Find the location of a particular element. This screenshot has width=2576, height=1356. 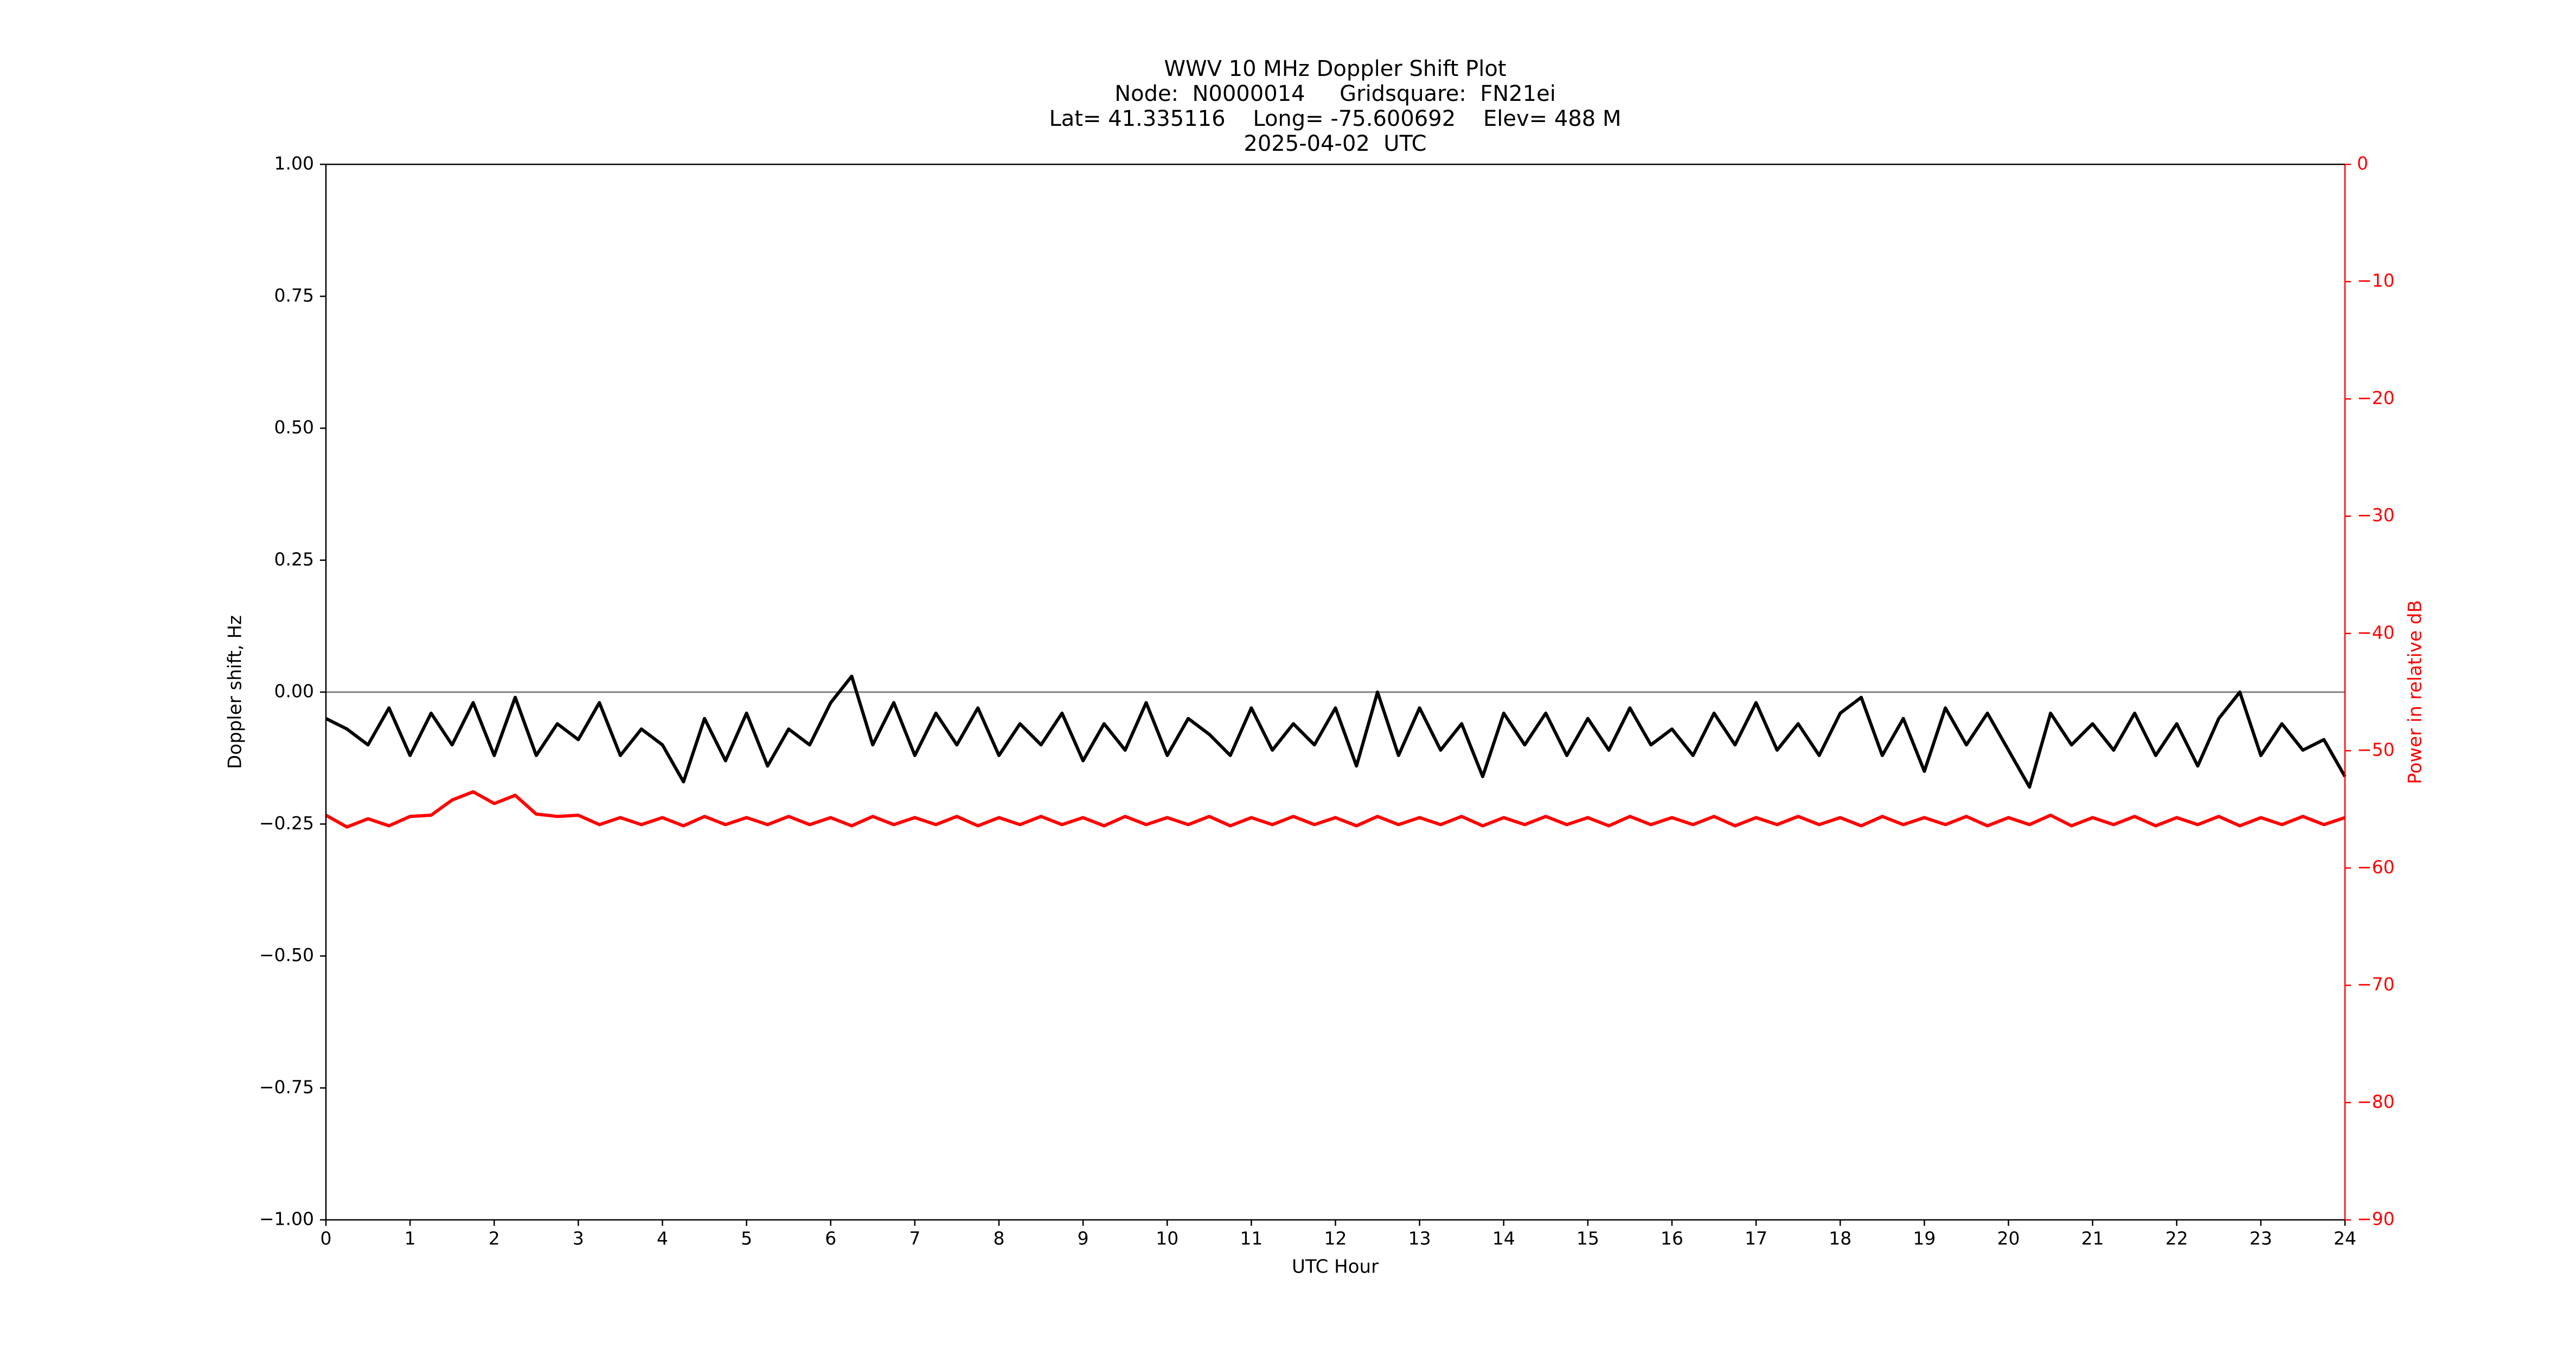

y-tick-label: 0.75 is located at coordinates (294, 295).